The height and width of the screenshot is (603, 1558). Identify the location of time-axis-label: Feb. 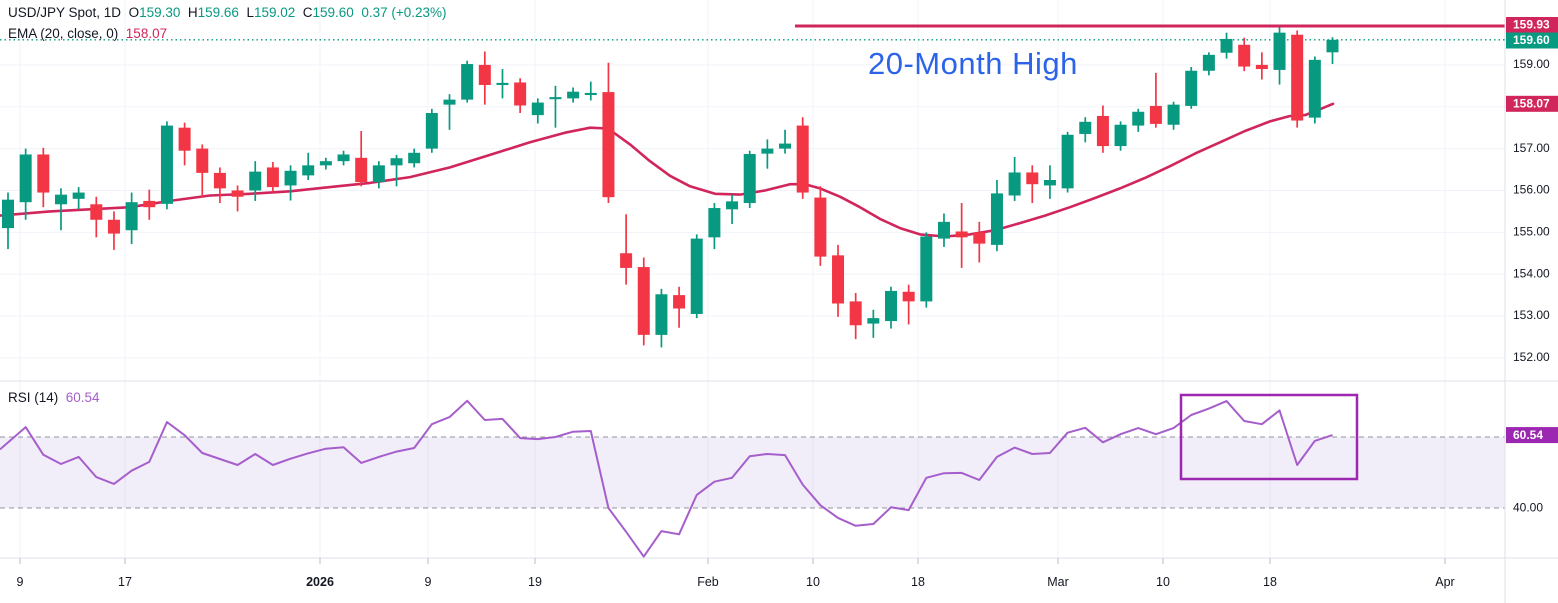
(708, 582).